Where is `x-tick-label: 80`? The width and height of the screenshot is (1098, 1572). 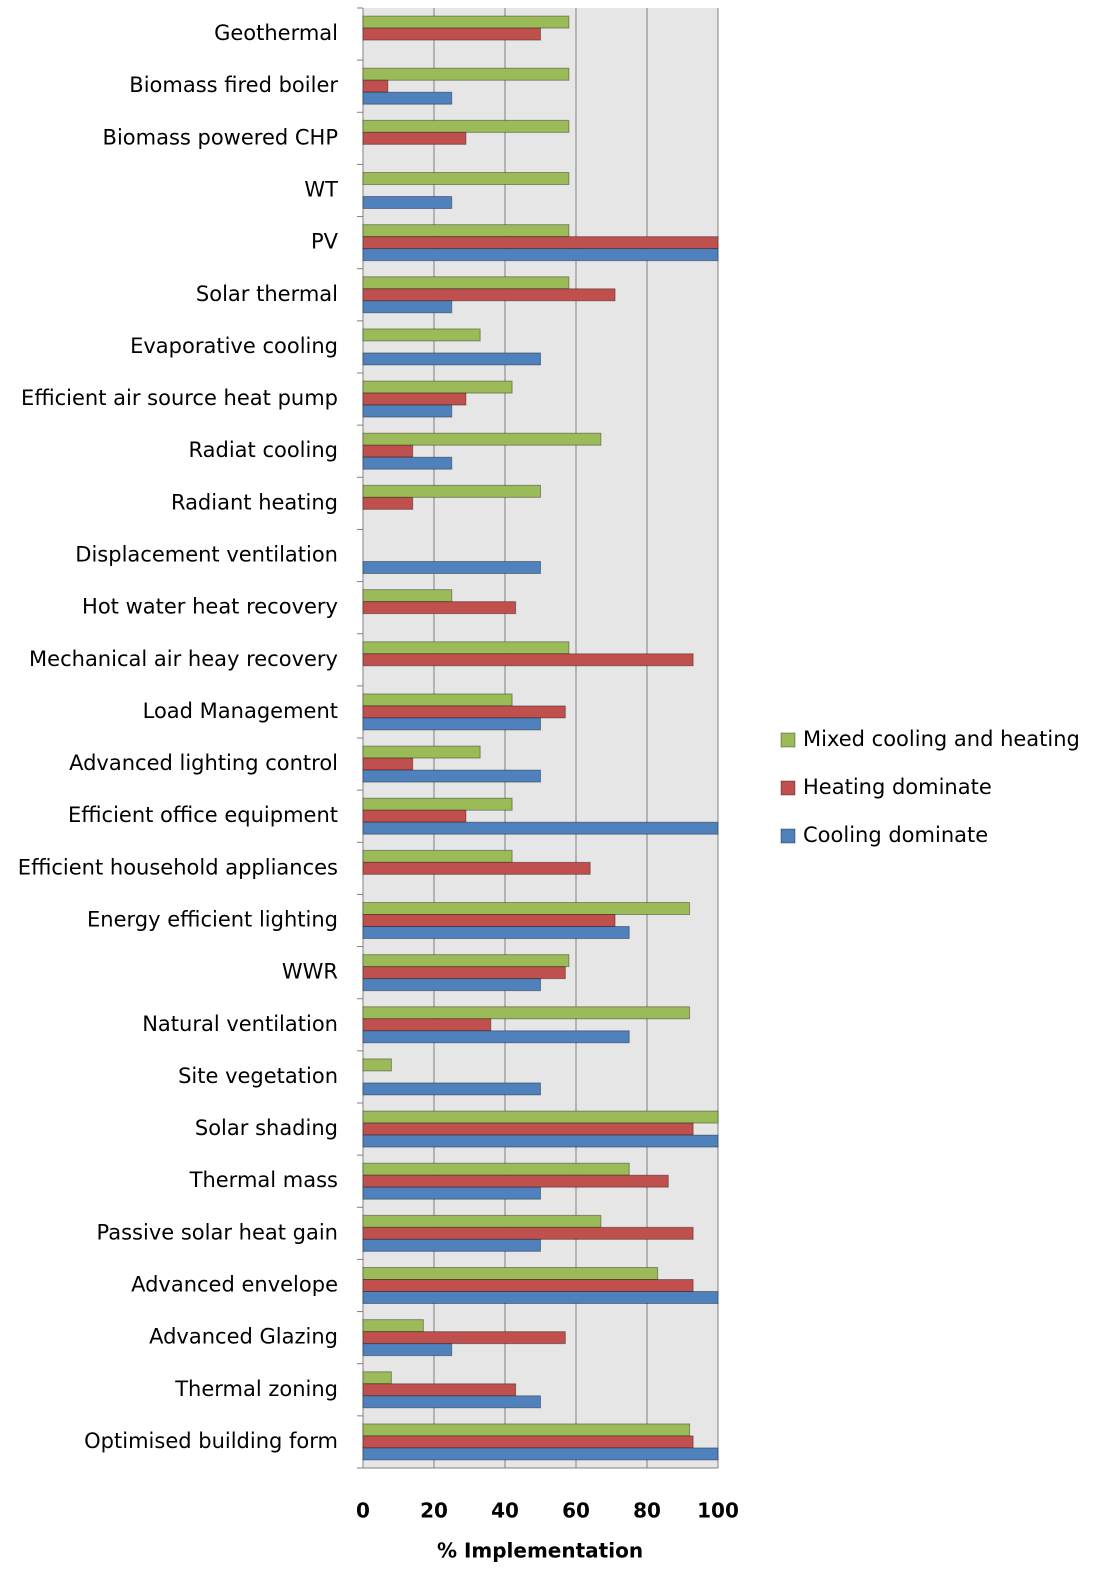
x-tick-label: 80 is located at coordinates (647, 1511).